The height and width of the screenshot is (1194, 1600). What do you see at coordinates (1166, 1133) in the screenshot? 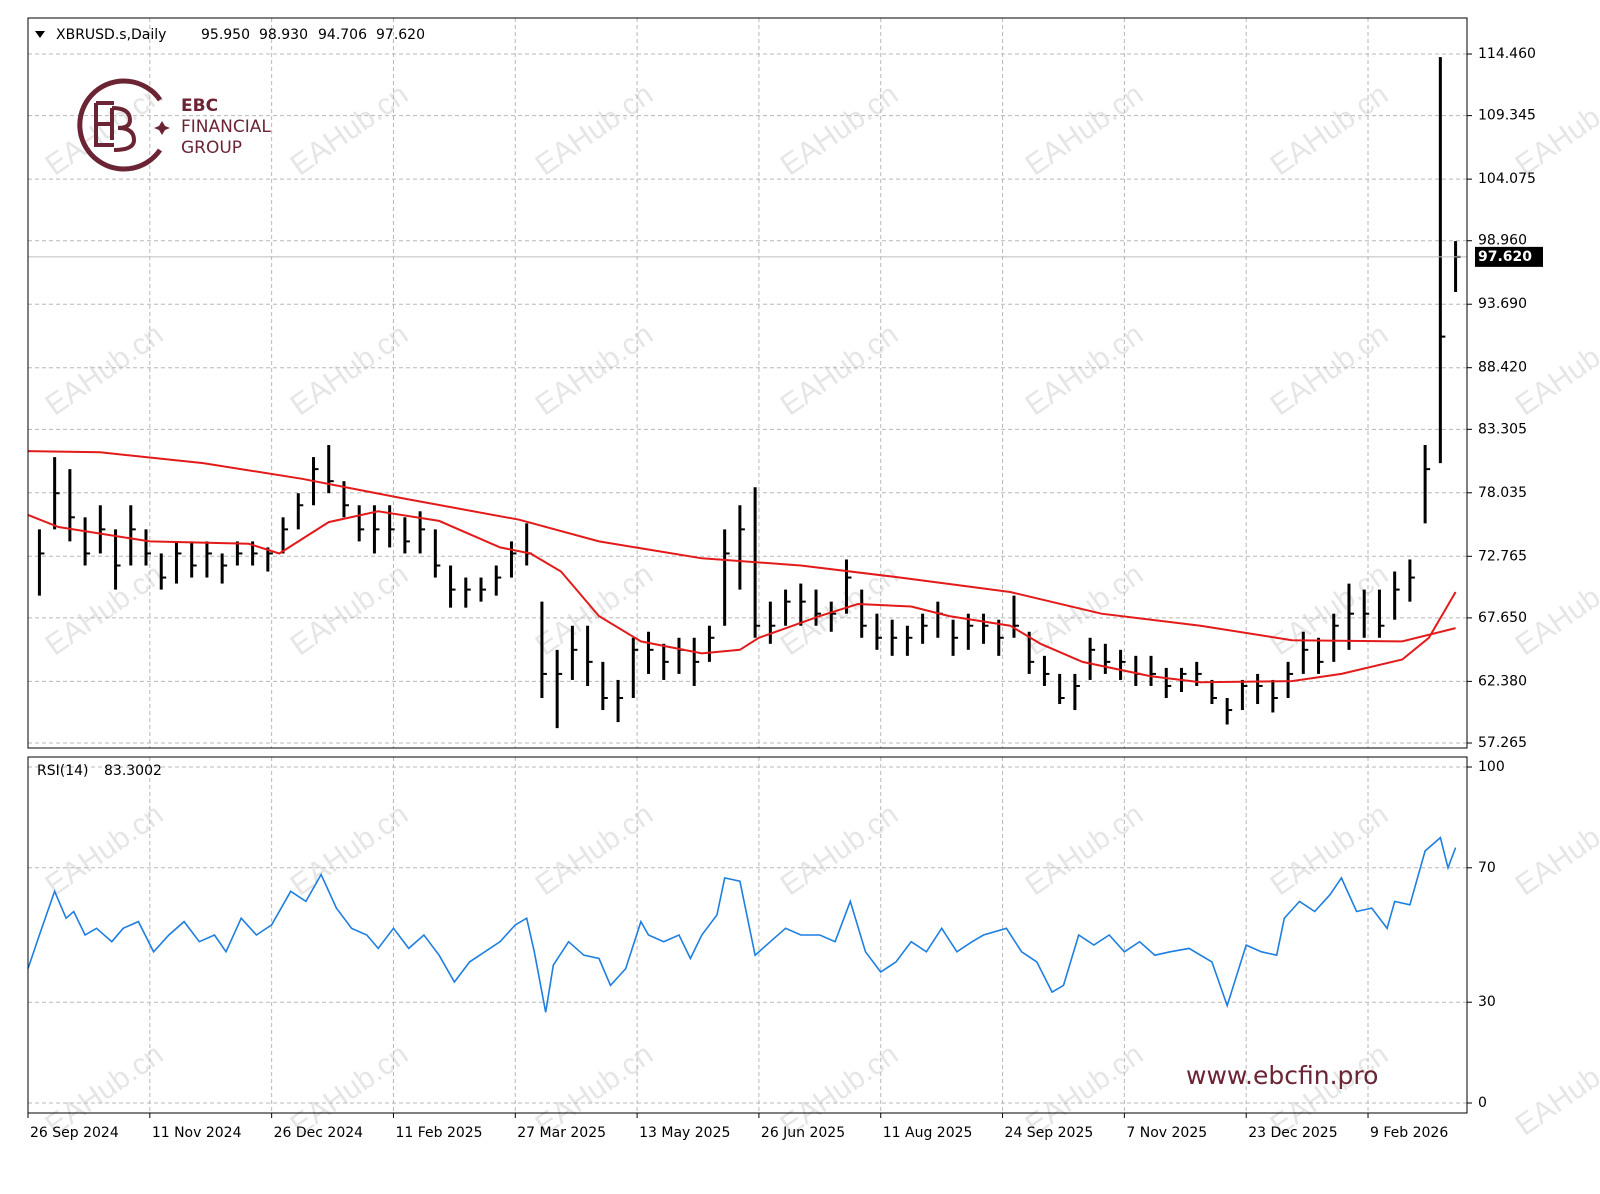
I see `x-tick-label: 7 Nov 2025` at bounding box center [1166, 1133].